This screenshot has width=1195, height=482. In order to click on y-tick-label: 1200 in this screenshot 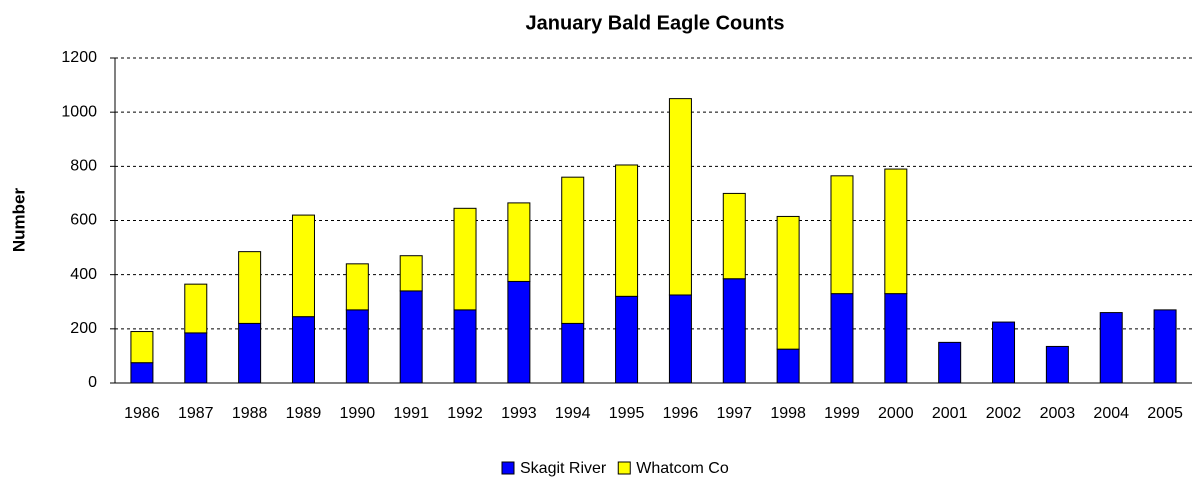, I will do `click(79, 57)`.